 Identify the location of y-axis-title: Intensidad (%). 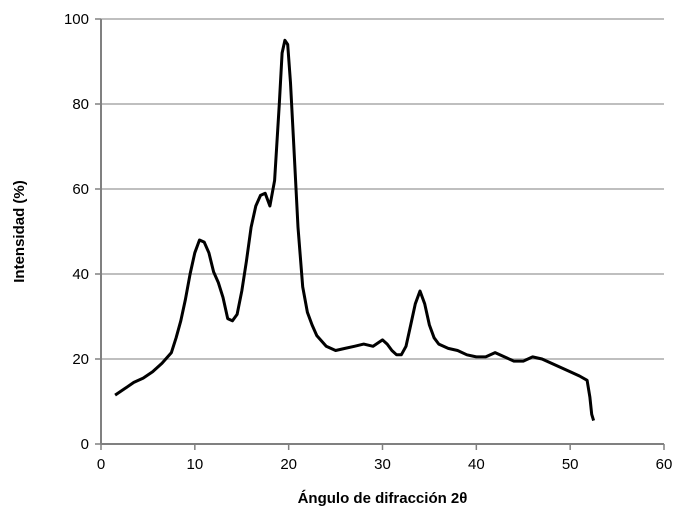
(19, 231).